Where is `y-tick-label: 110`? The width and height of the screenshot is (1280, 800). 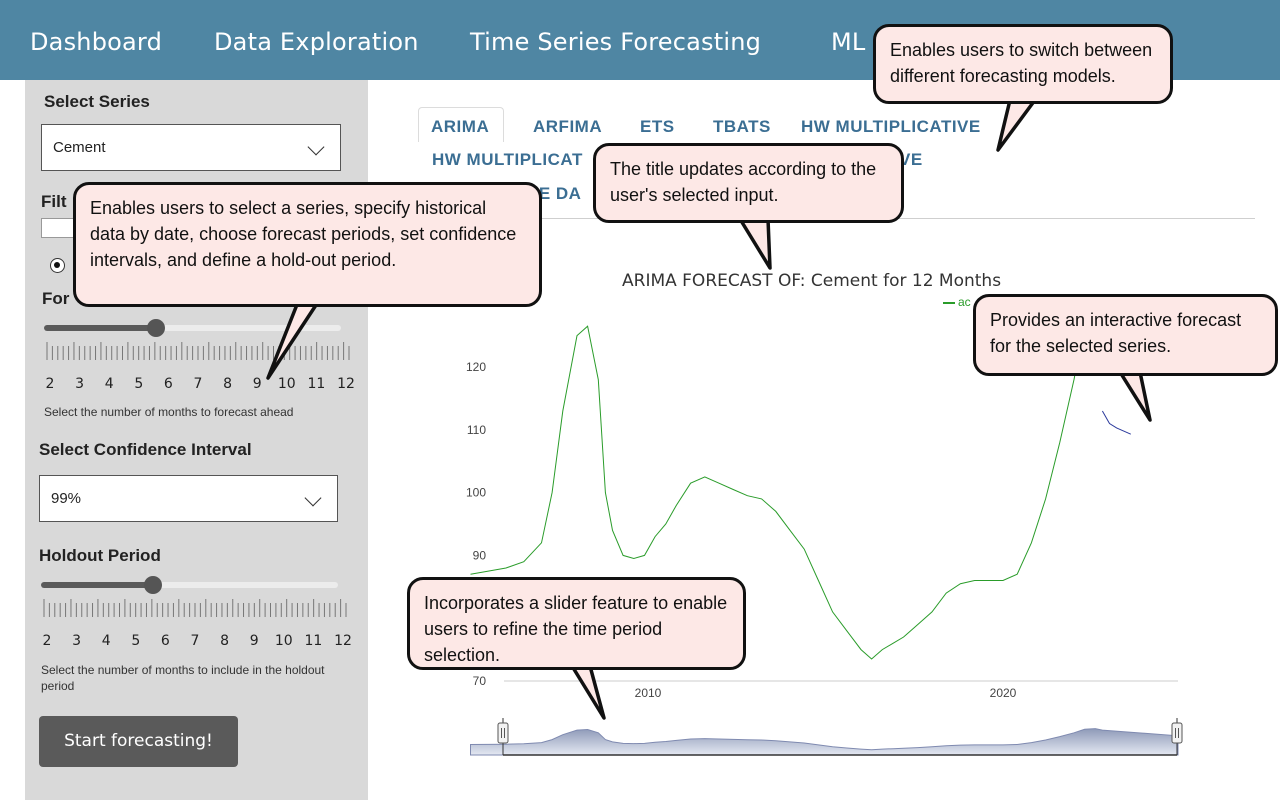 y-tick-label: 110 is located at coordinates (476, 430).